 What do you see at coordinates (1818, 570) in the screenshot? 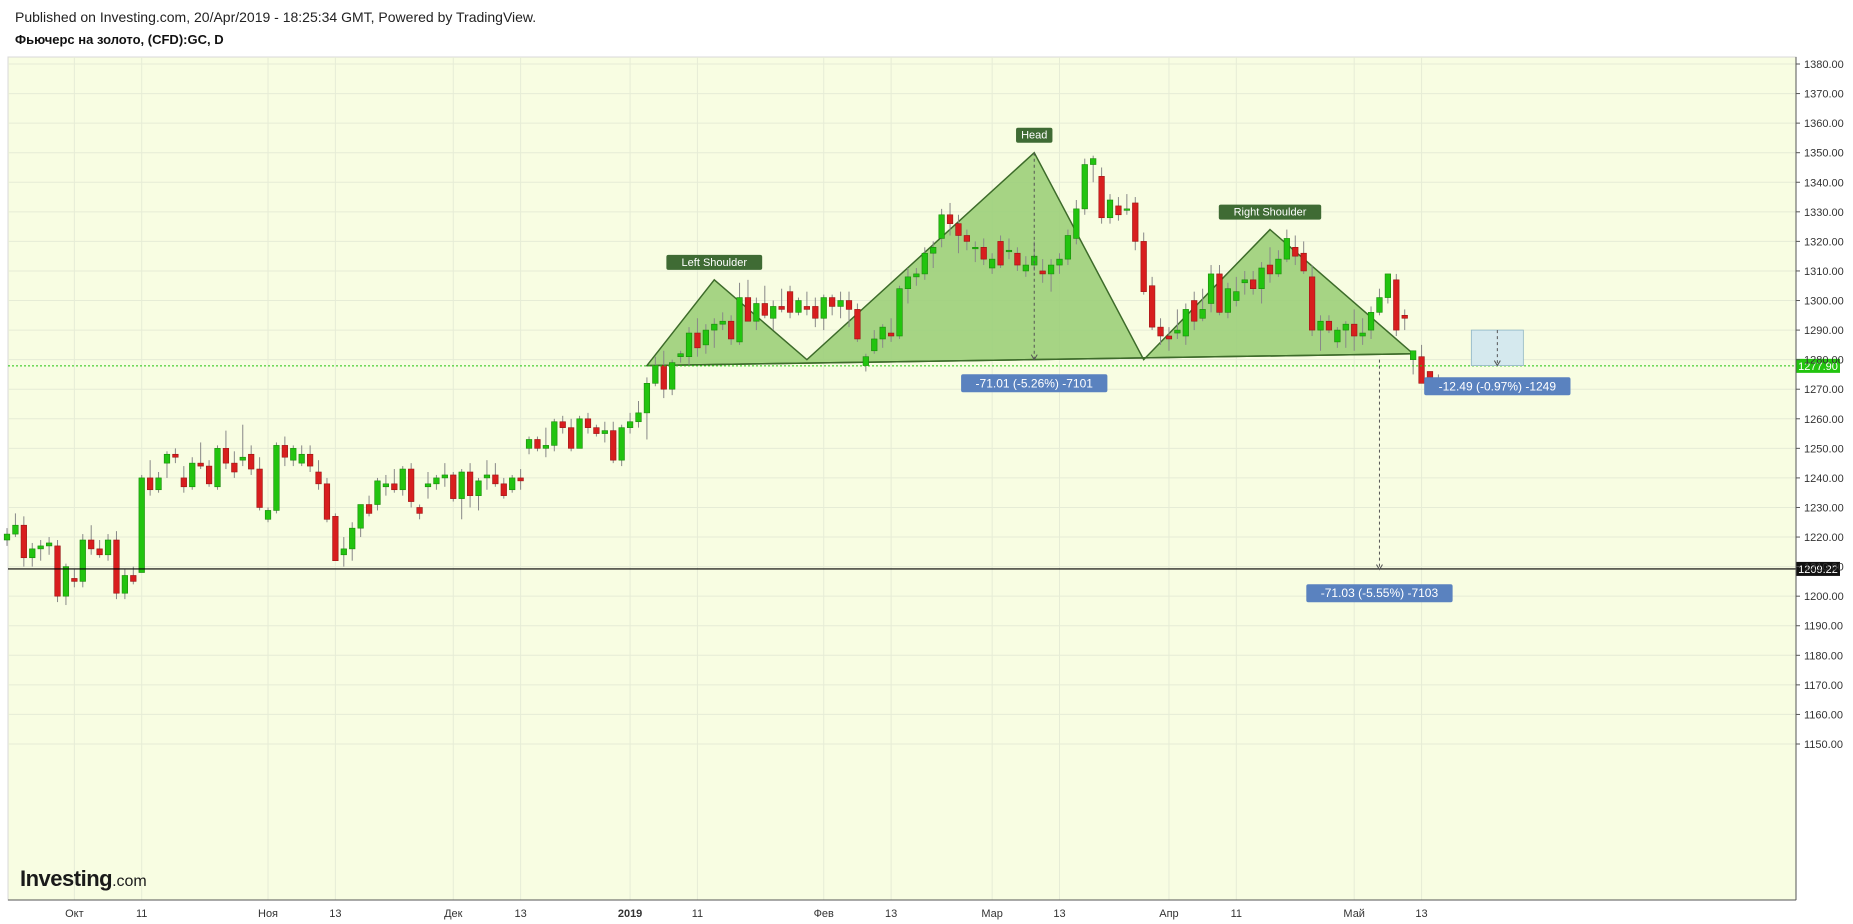
I see `target-price-label: 1209.22` at bounding box center [1818, 570].